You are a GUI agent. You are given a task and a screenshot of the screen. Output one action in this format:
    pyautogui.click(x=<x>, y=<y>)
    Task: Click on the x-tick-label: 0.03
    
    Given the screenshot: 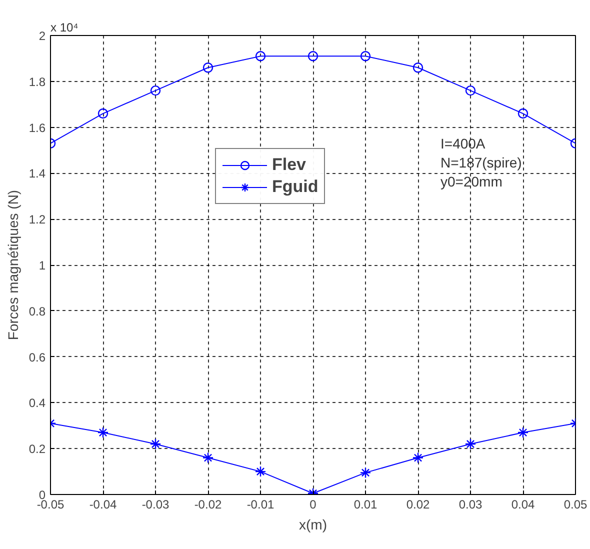 What is the action you would take?
    pyautogui.click(x=470, y=505)
    